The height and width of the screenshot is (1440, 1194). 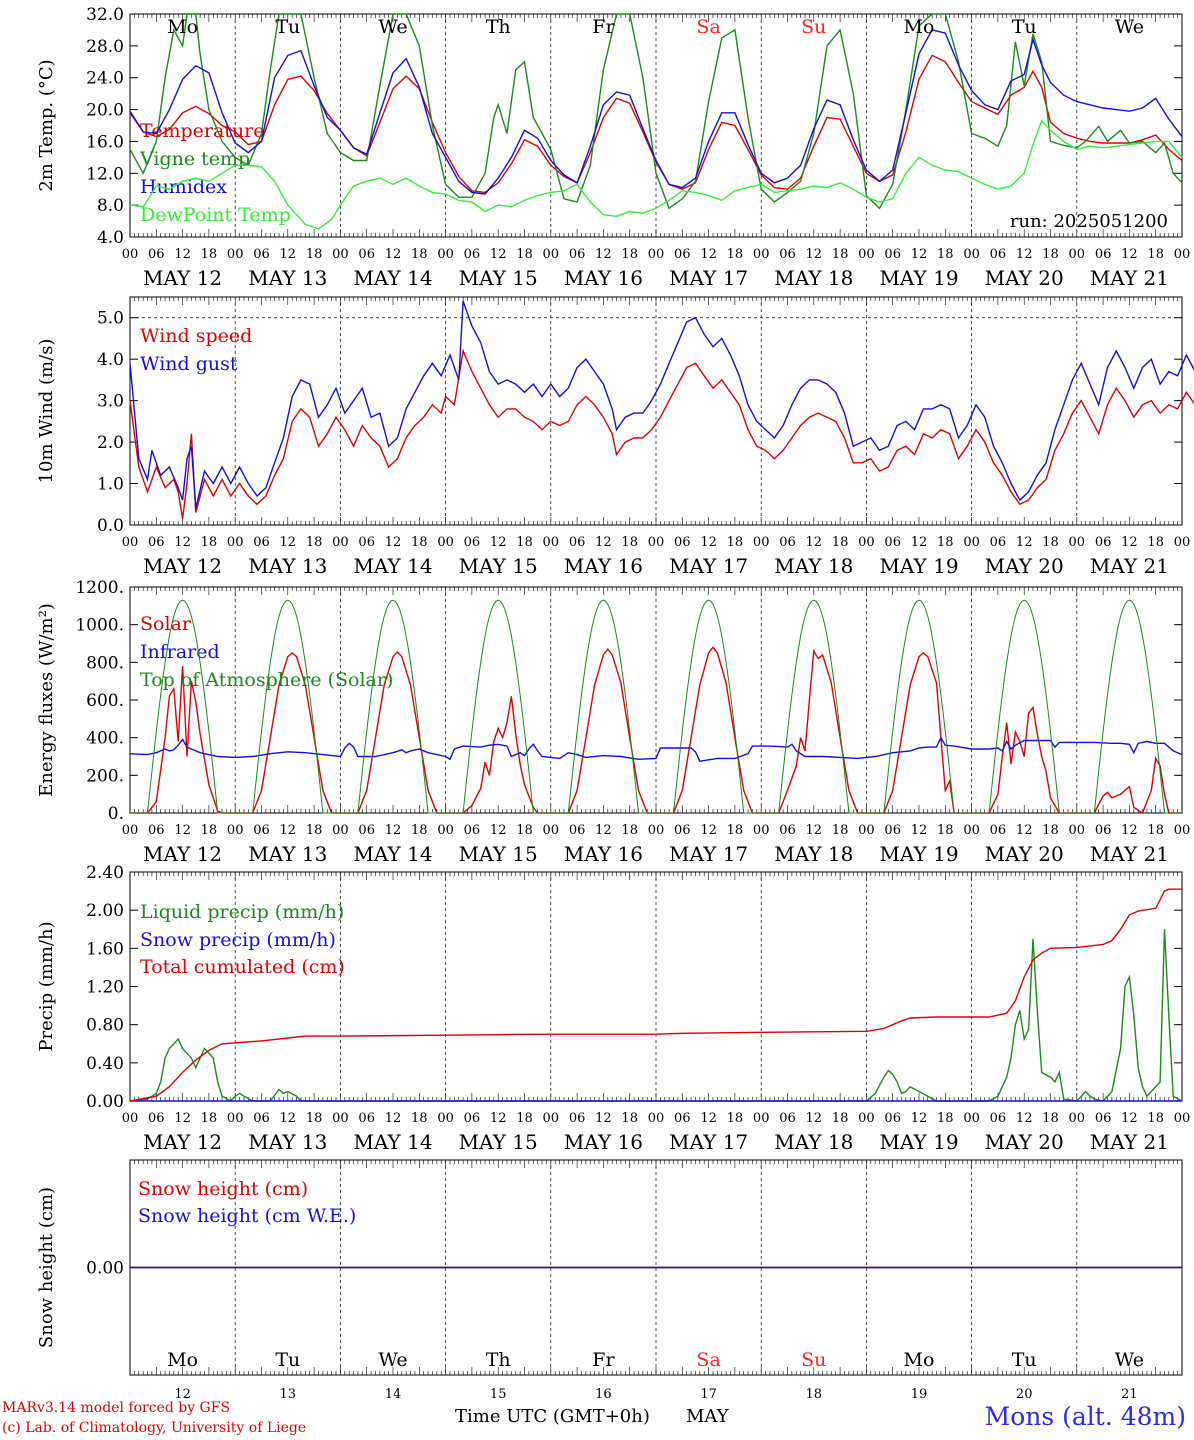 What do you see at coordinates (194, 159) in the screenshot?
I see `legend-entry: Vigne temp` at bounding box center [194, 159].